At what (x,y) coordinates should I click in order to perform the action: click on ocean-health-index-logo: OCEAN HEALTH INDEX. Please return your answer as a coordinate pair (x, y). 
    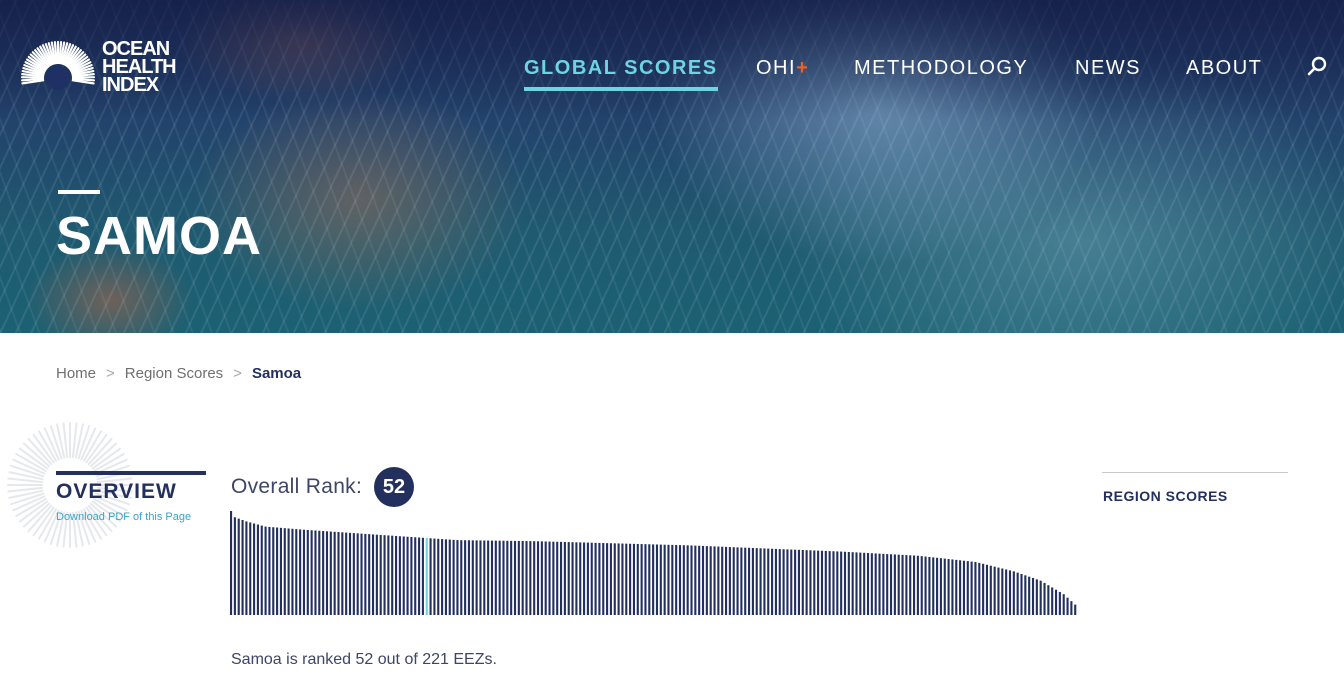
    Looking at the image, I should click on (103, 65).